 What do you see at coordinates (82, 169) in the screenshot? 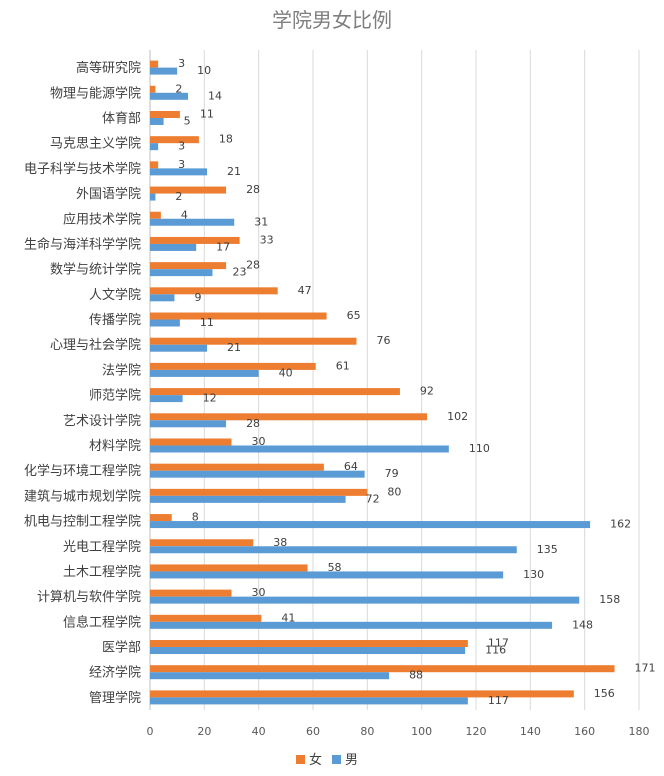
I see `category-label: 电子科学与技术学院` at bounding box center [82, 169].